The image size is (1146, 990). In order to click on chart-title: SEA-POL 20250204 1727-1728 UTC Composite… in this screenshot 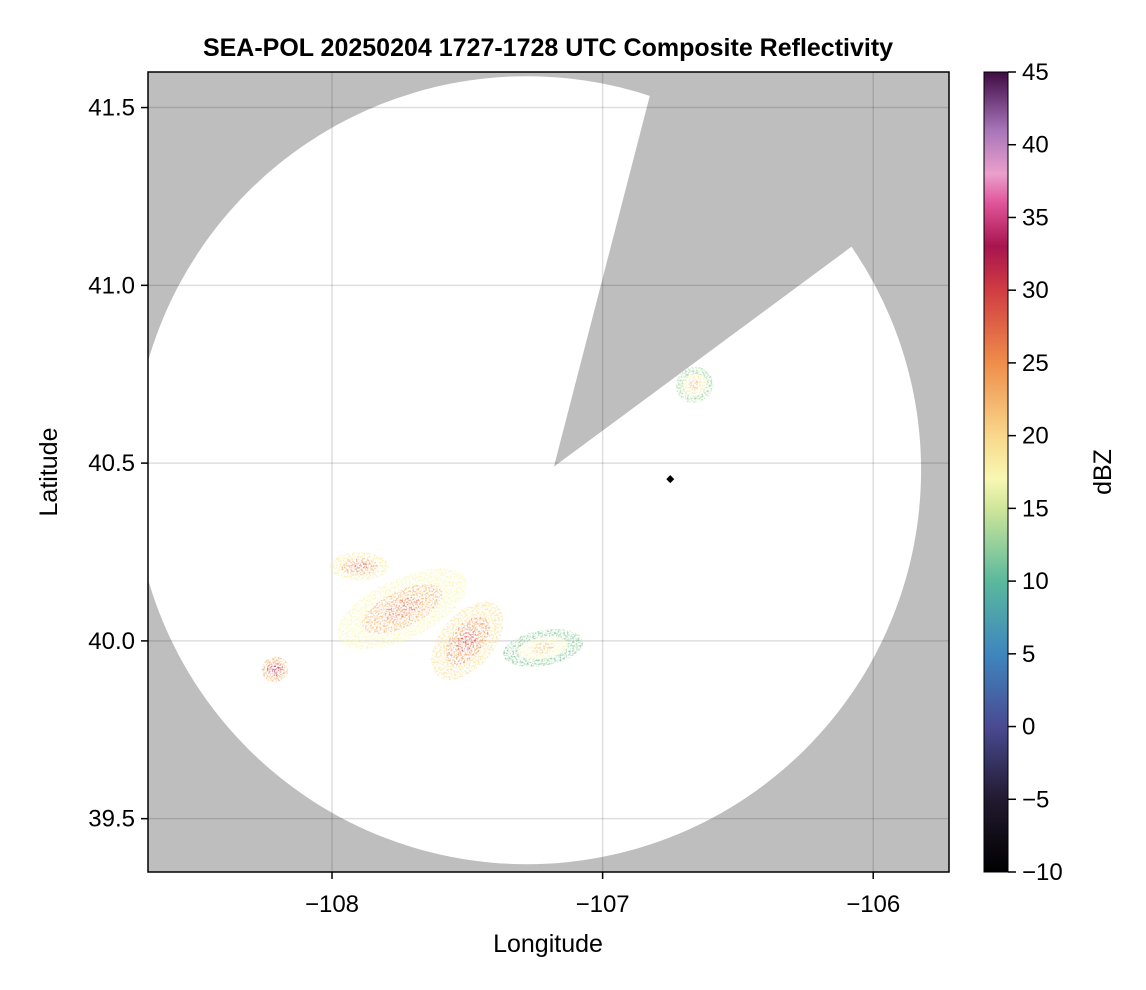, I will do `click(548, 48)`.